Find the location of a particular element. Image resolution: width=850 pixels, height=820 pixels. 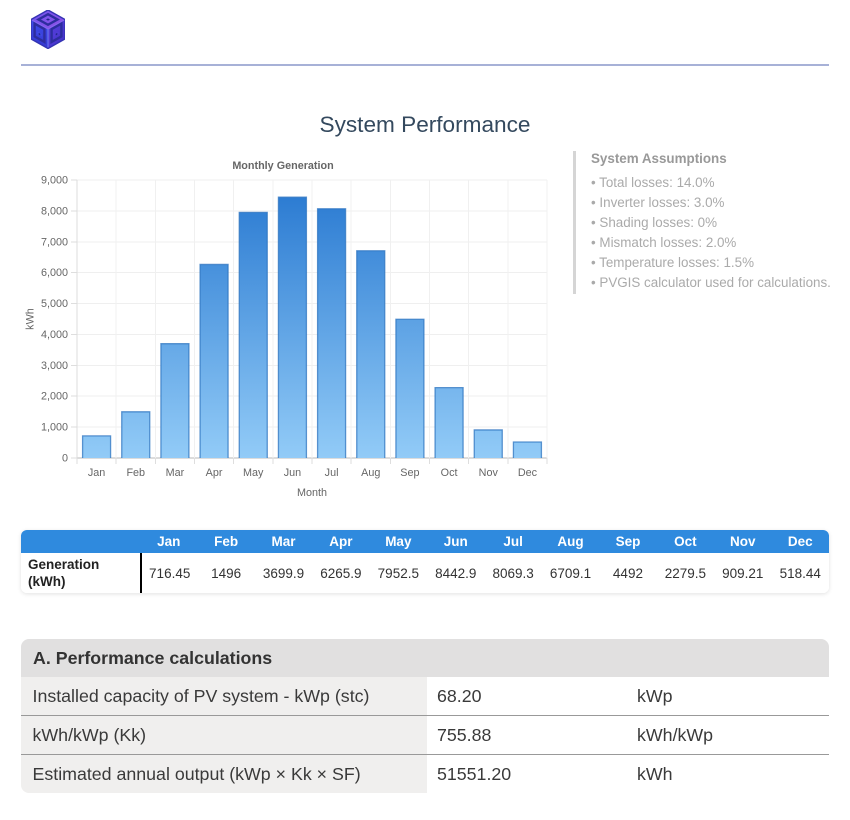

svg-text: Feb is located at coordinates (135, 473).